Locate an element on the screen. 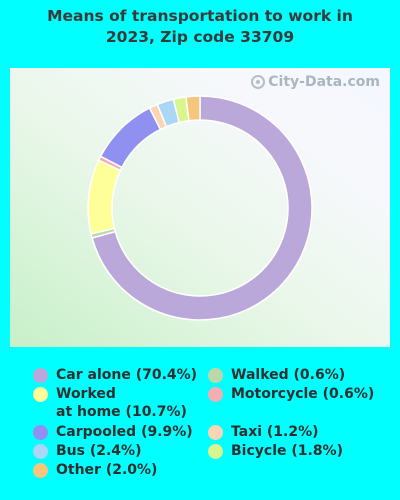  legend-item: Bus (2.4%) is located at coordinates (87, 451).